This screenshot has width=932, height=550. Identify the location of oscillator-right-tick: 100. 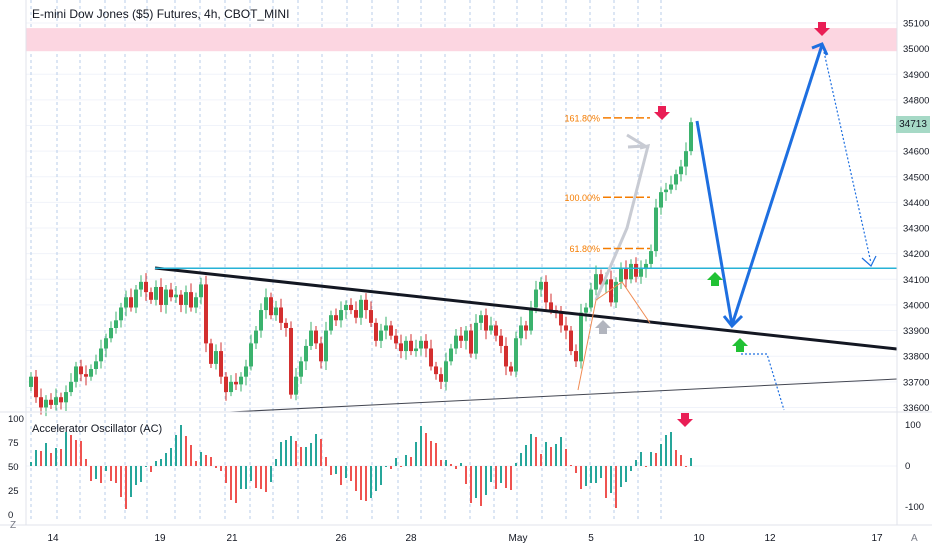
(913, 425).